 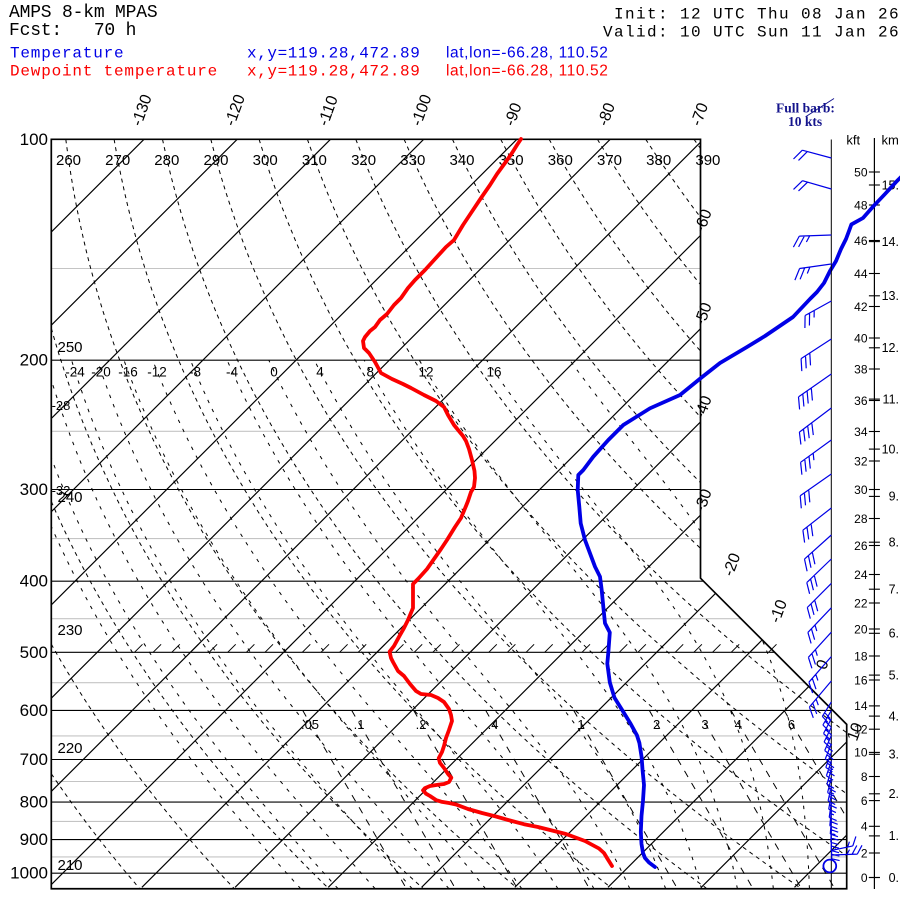 I want to click on svg-text: Valid: 10 UTC Sun 11 Jan 26, so click(x=751, y=33).